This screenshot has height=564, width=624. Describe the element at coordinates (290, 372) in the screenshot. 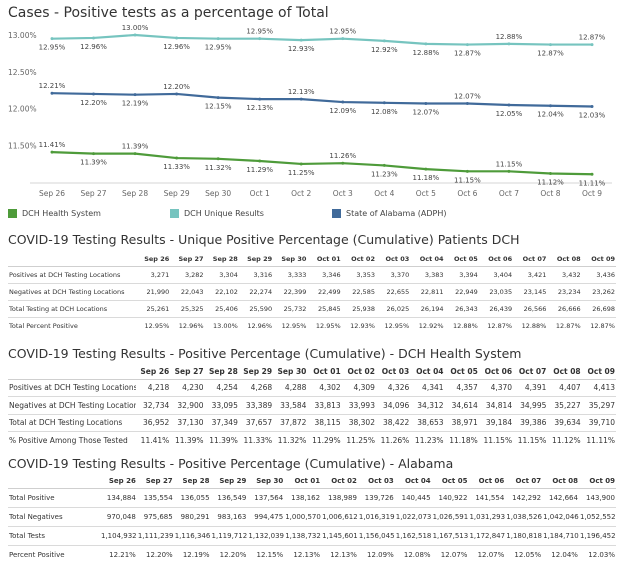

I see `column-header: Sep 30` at that location.